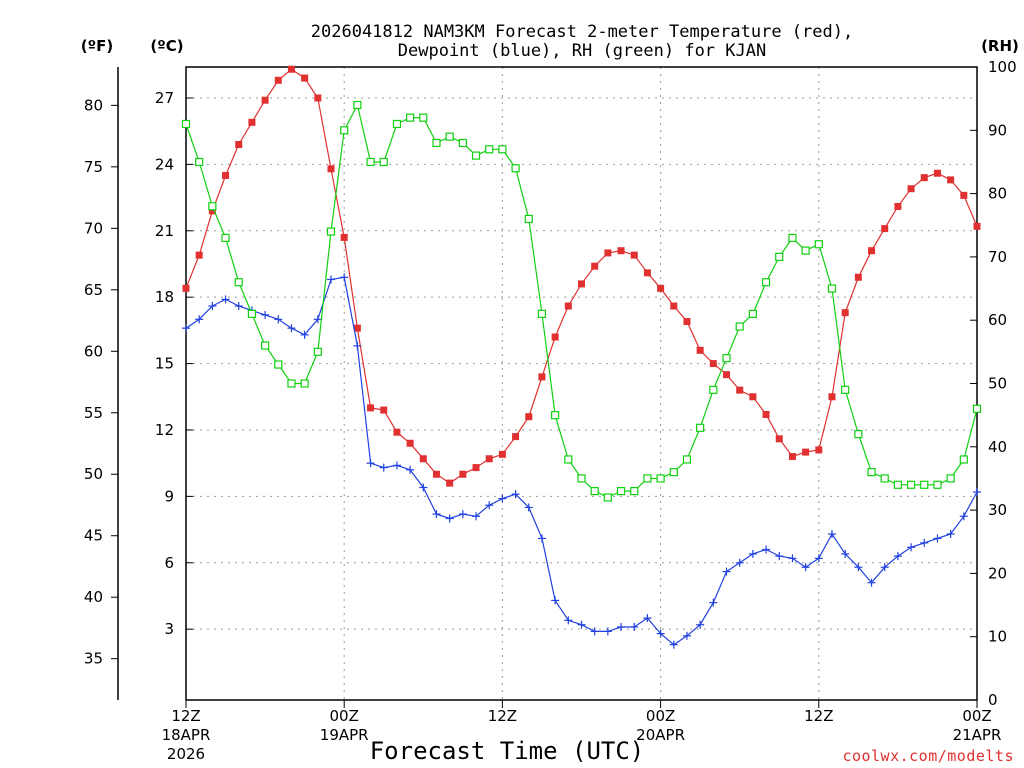 Image resolution: width=1024 pixels, height=768 pixels. What do you see at coordinates (164, 98) in the screenshot?
I see `celsius-tick-label: 27` at bounding box center [164, 98].